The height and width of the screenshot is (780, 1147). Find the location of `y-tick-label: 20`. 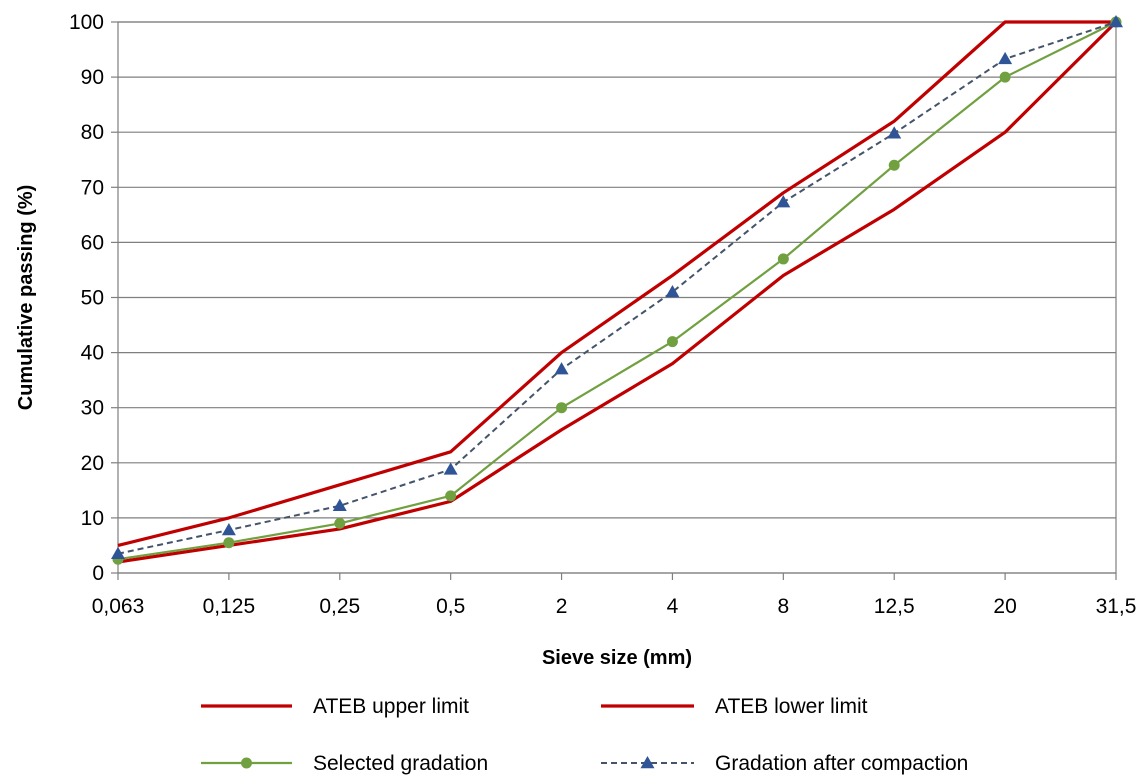

y-tick-label: 20 is located at coordinates (92, 463).